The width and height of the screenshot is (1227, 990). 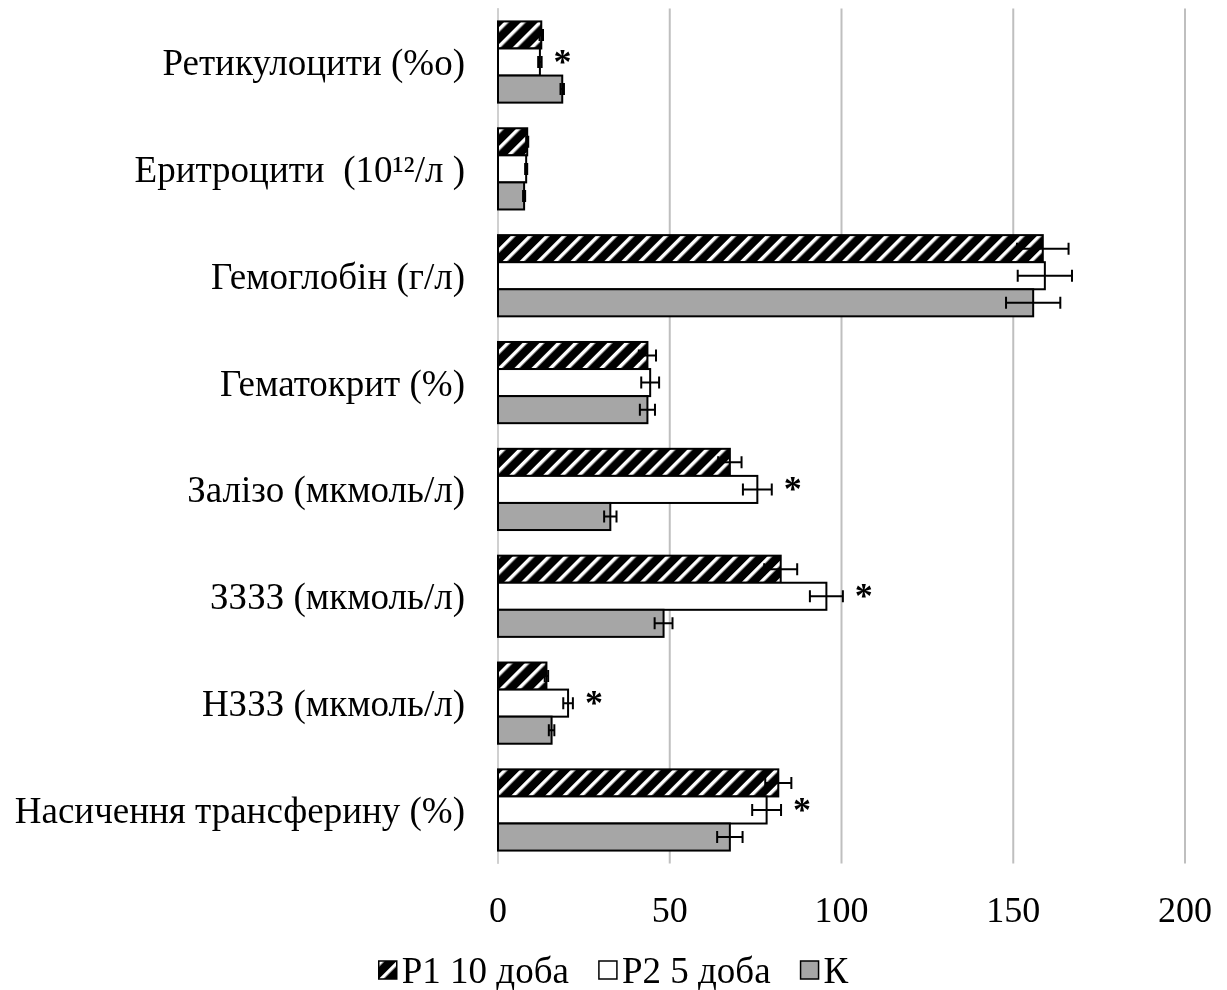 I want to click on legend-label: Р2 5 доба, so click(x=696, y=969).